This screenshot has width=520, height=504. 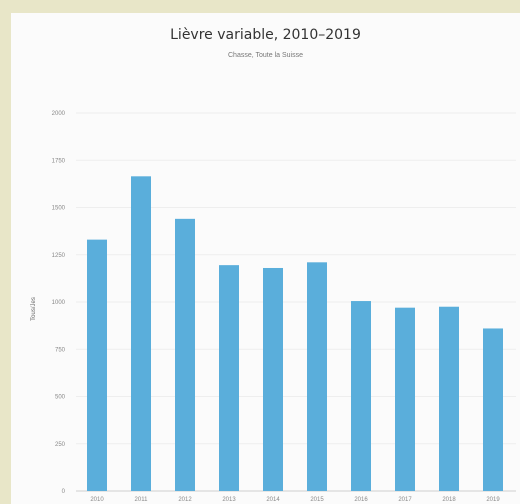 What do you see at coordinates (405, 399) in the screenshot?
I see `bar-2017` at bounding box center [405, 399].